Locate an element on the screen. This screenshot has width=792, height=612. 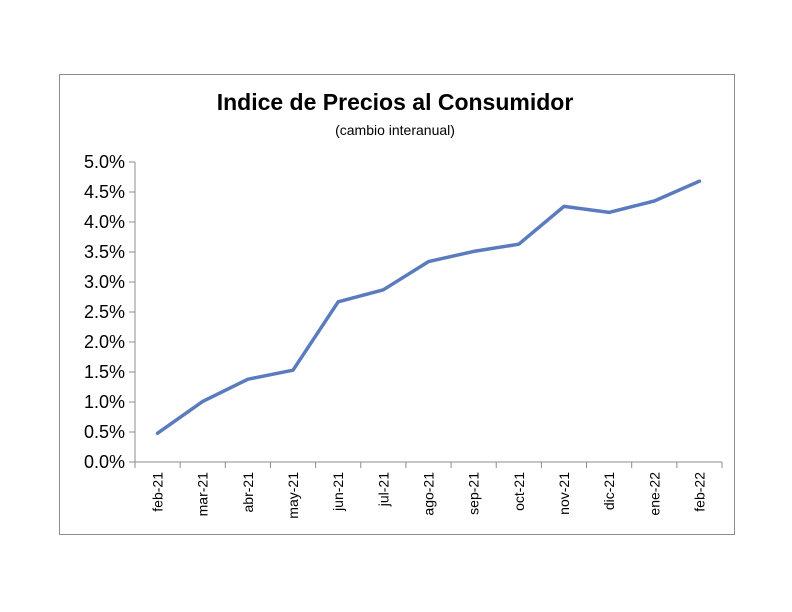
y-tick-label: 3.0% is located at coordinates (104, 282).